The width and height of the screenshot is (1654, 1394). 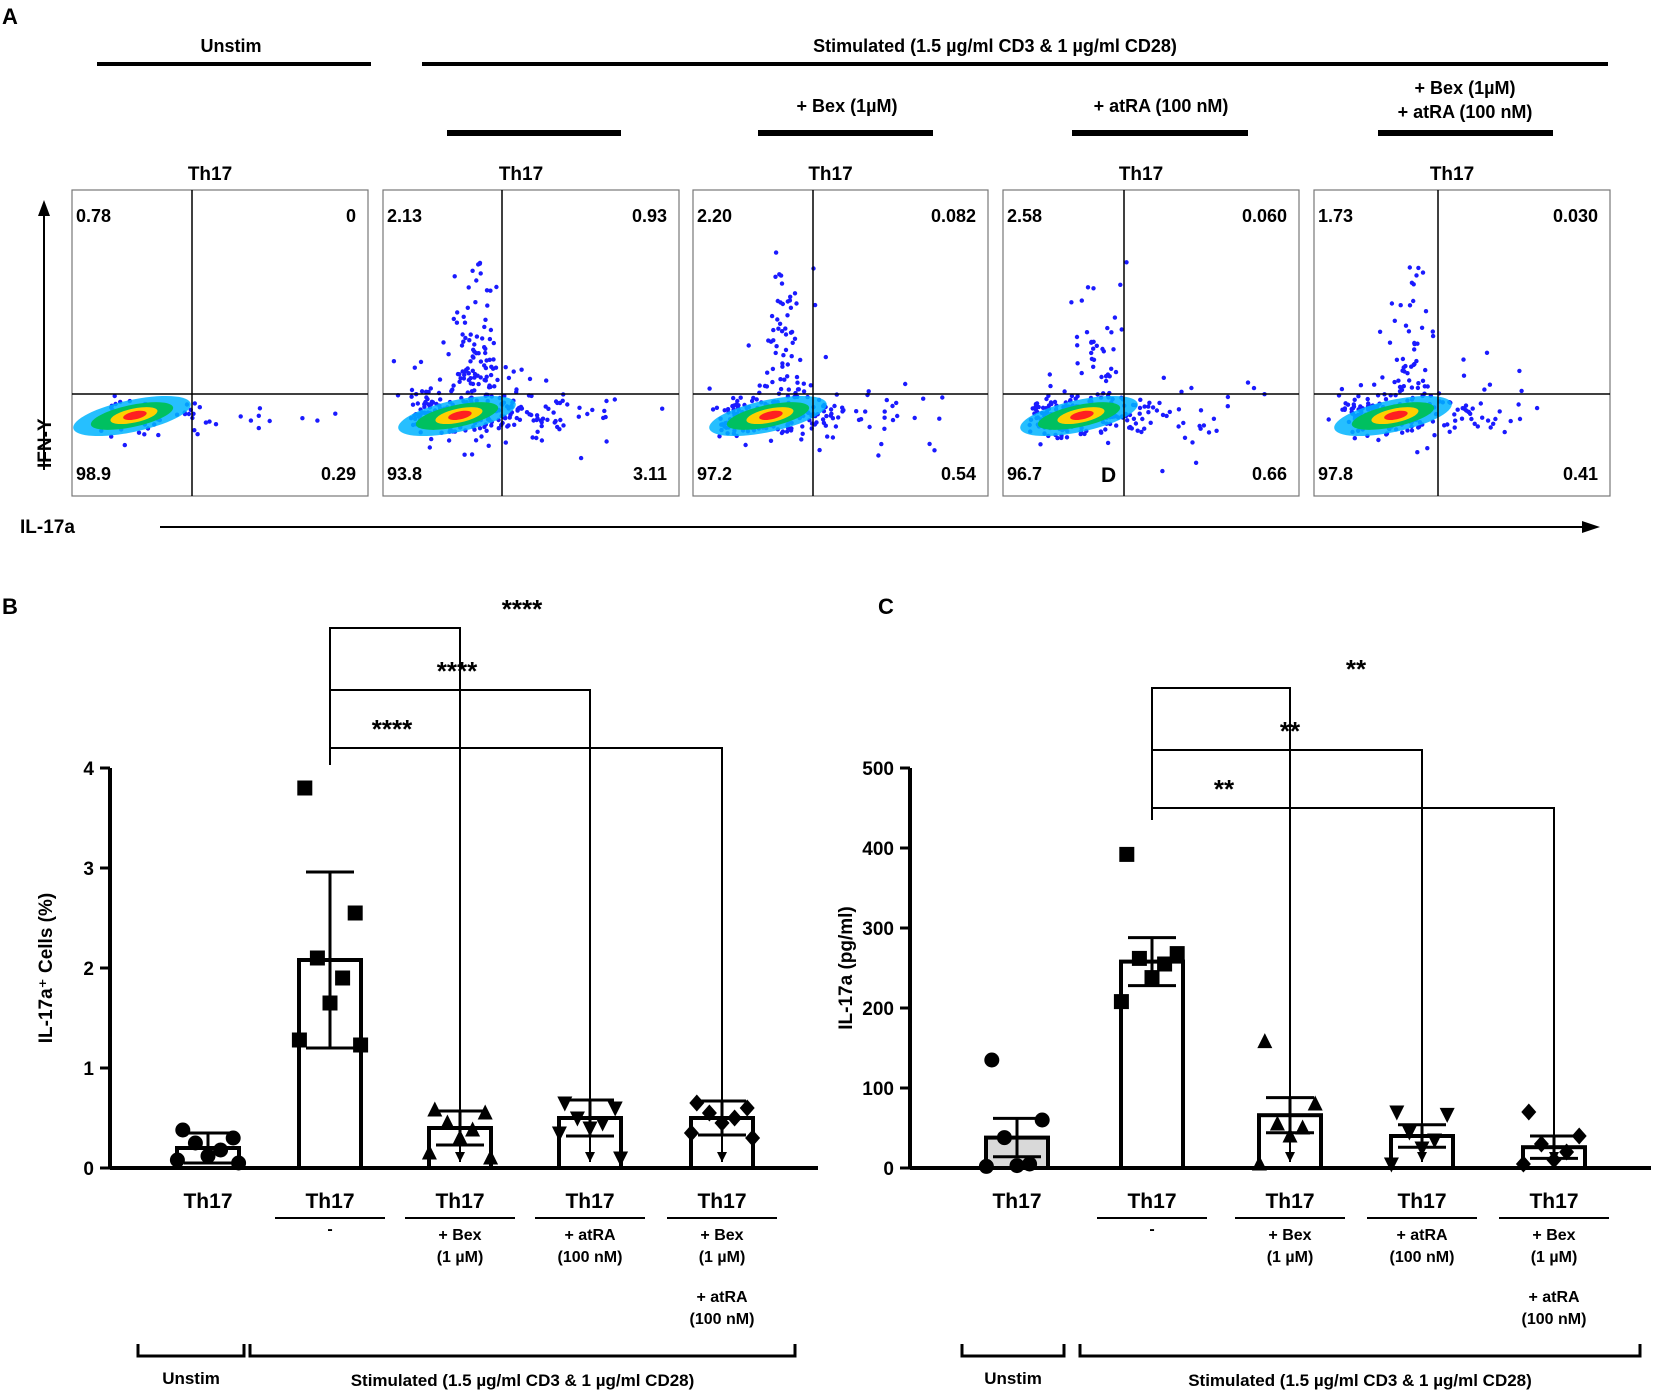 What do you see at coordinates (878, 1009) in the screenshot?
I see `y-tick-label: 200` at bounding box center [878, 1009].